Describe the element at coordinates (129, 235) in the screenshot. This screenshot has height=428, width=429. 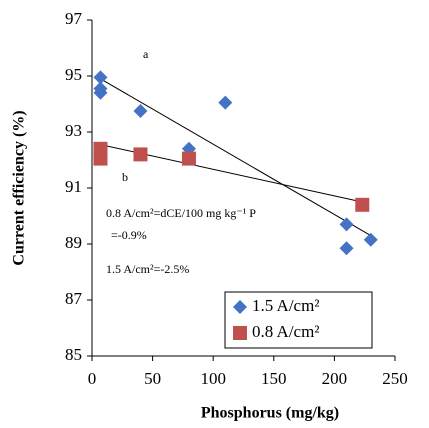
I see `annotation: =-0.9%` at that location.